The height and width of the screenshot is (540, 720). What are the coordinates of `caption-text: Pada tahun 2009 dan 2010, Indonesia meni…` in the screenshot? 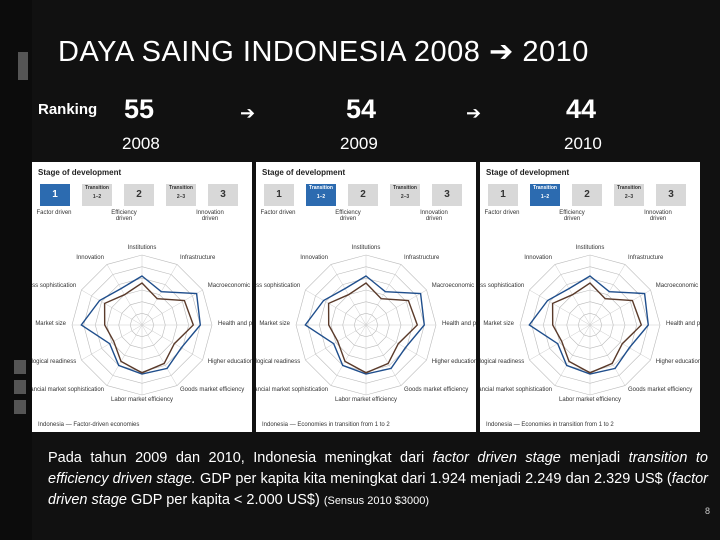 It's located at (378, 479).